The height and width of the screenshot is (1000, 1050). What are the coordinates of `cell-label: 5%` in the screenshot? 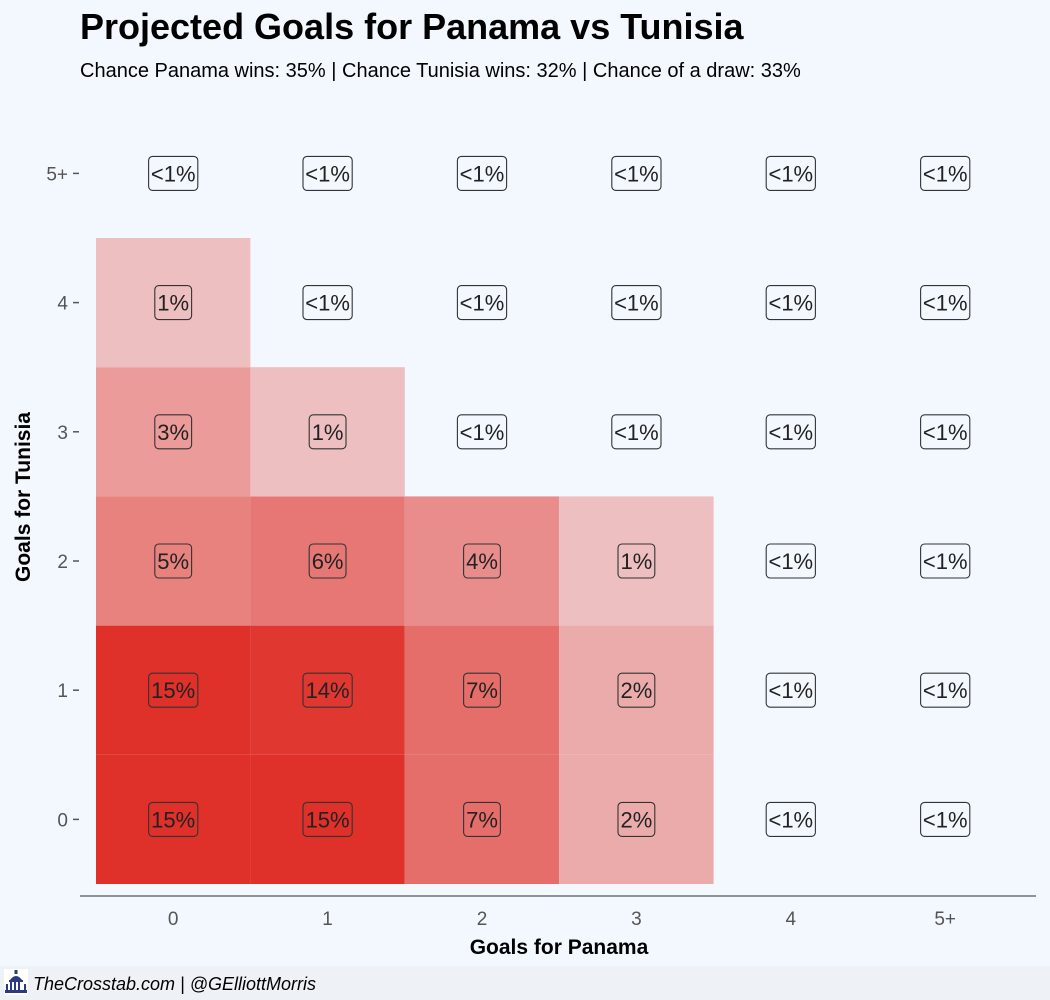 It's located at (173, 561).